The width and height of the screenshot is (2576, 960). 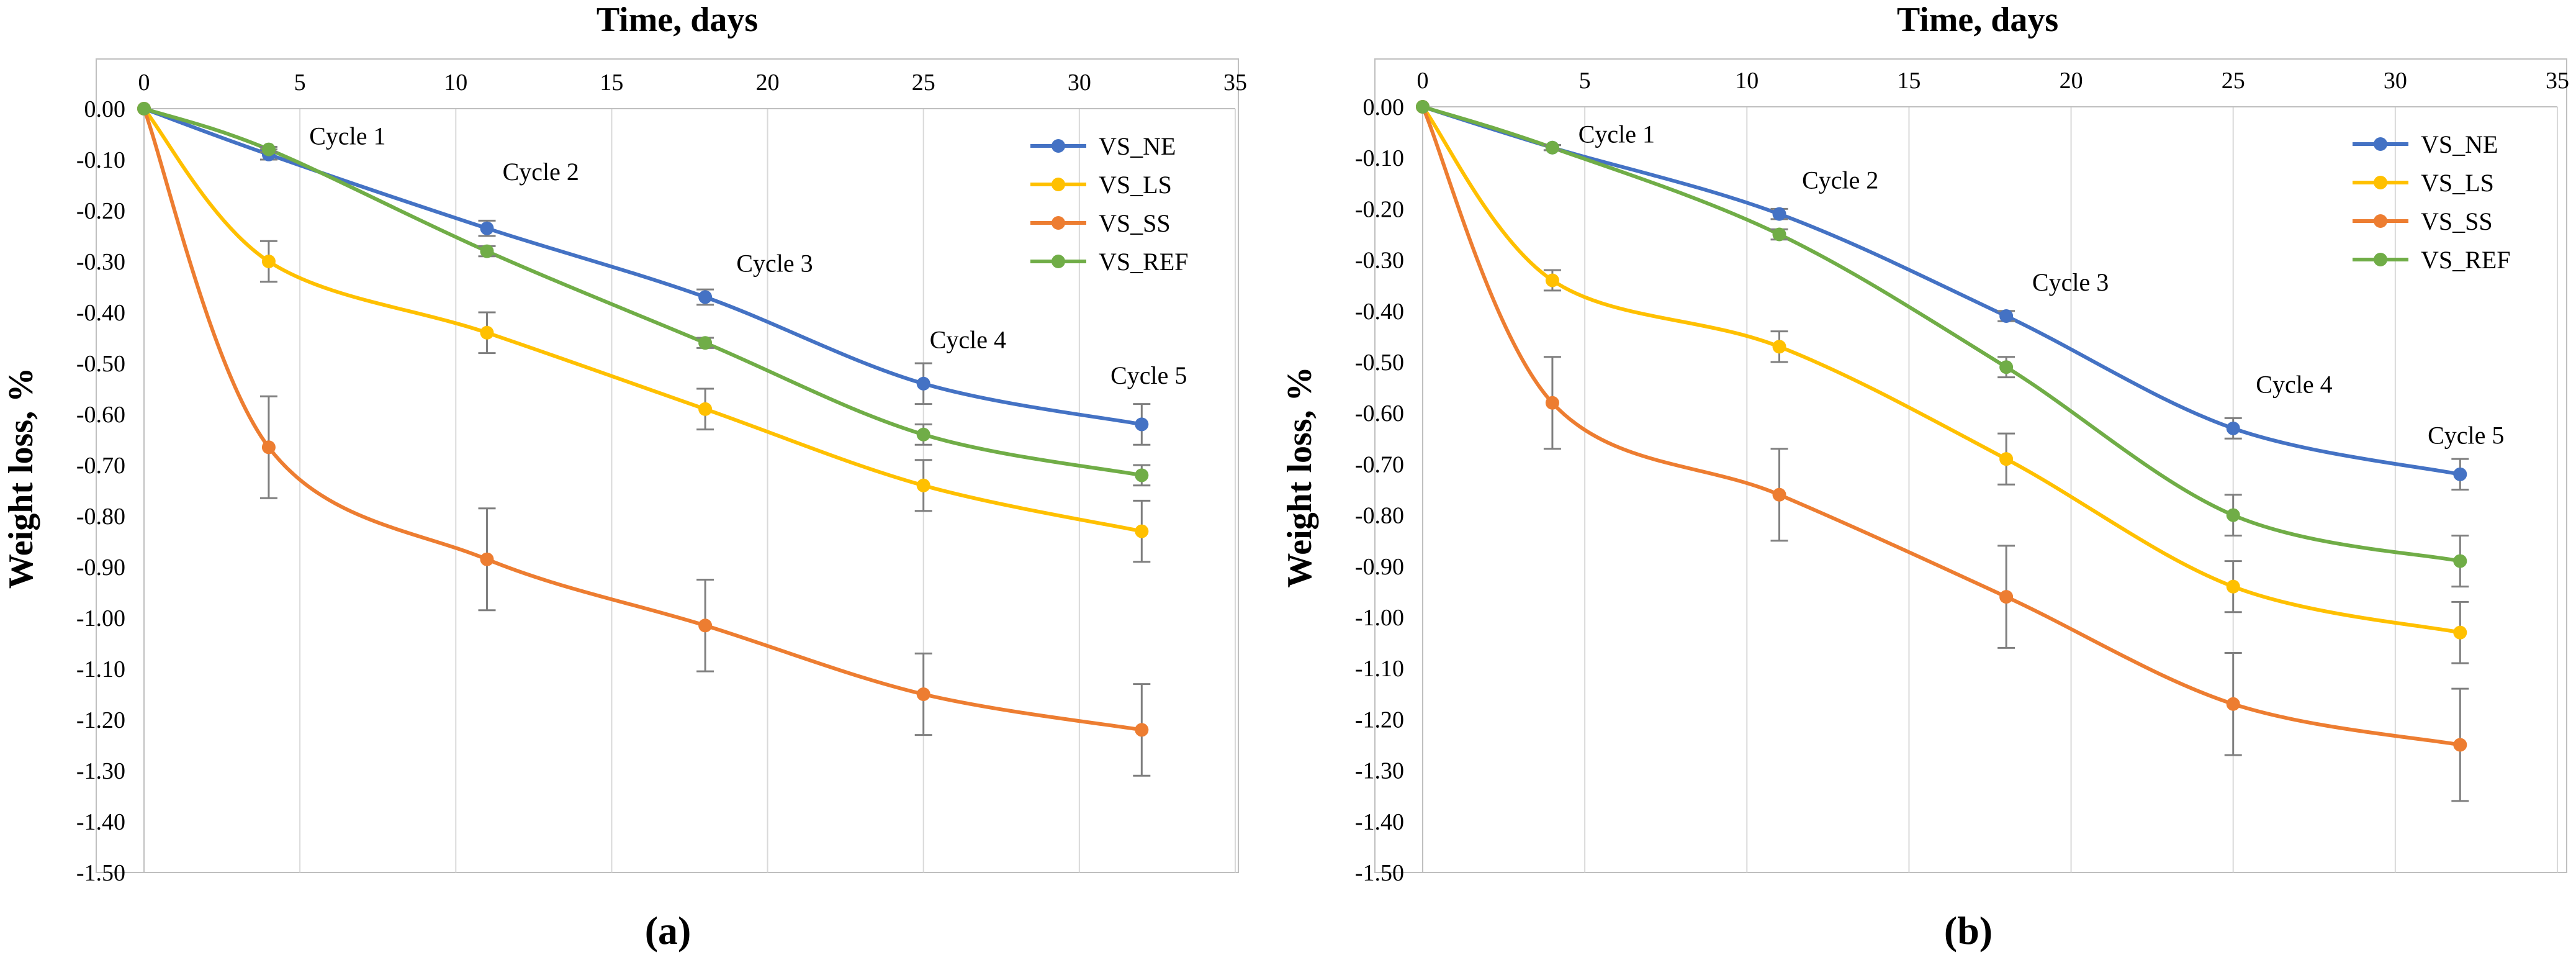 I want to click on panel-b-y-tick-label: -0.80, so click(x=1379, y=516).